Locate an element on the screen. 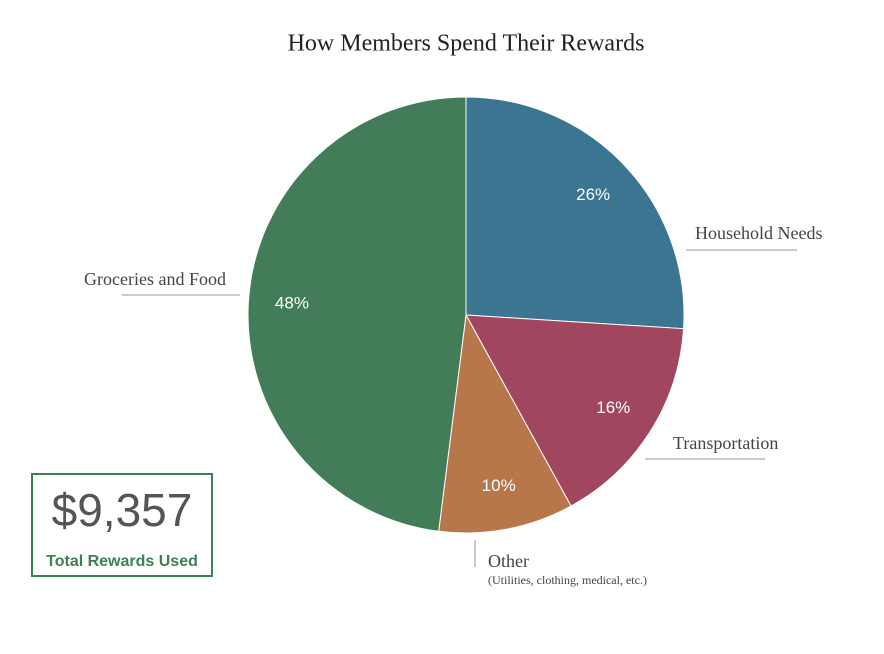 The image size is (884, 654). chart-title: How Members Spend Their Rewards is located at coordinates (466, 44).